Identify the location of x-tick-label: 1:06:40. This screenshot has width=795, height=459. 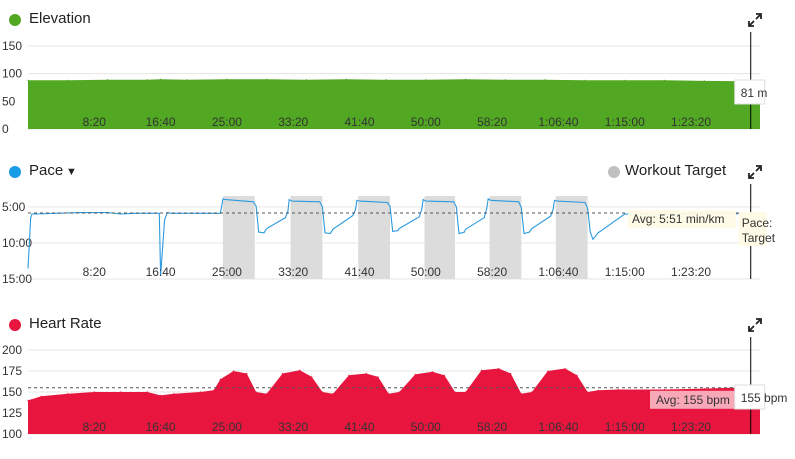
(558, 427).